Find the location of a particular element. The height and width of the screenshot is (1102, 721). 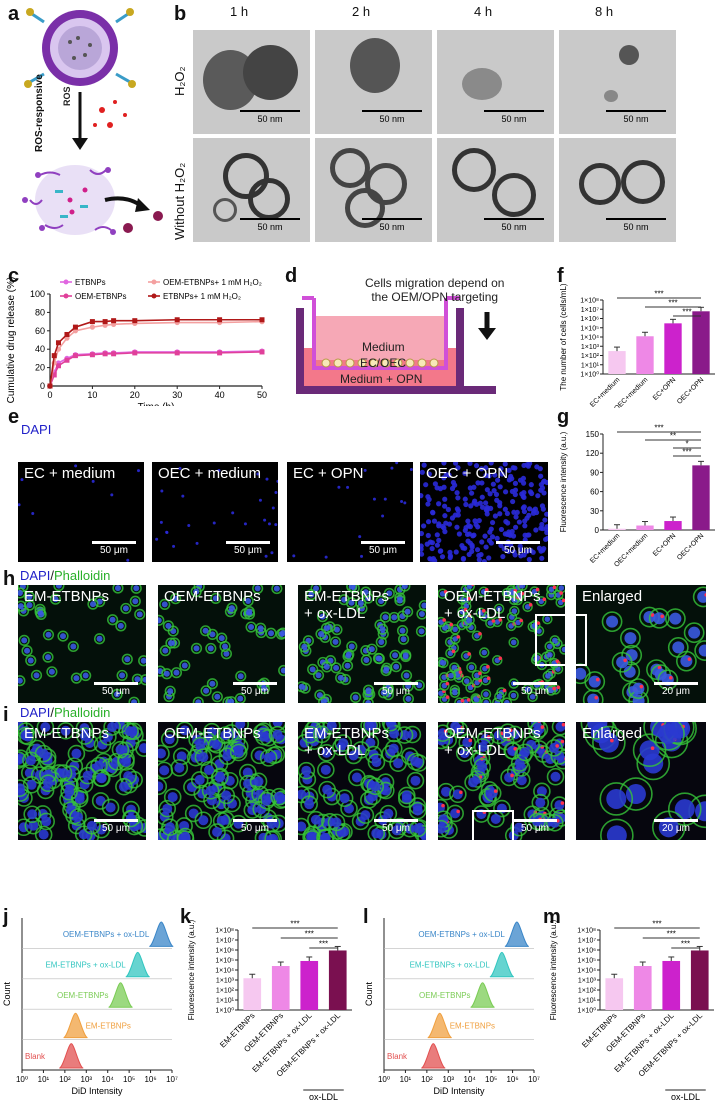

dapi-label-i: DAPI is located at coordinates (35, 712).